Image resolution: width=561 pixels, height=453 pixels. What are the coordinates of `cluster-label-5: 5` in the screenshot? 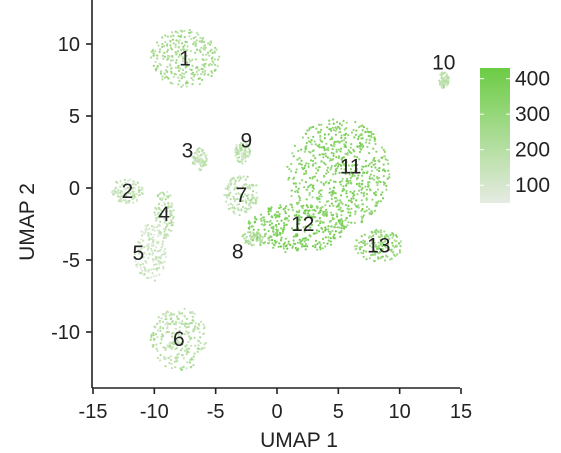 It's located at (139, 253).